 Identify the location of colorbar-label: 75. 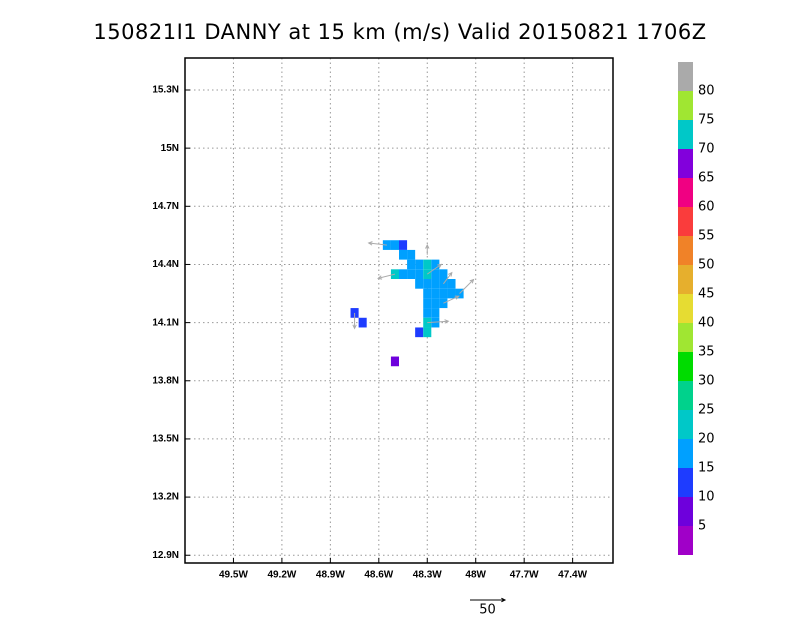
(706, 120).